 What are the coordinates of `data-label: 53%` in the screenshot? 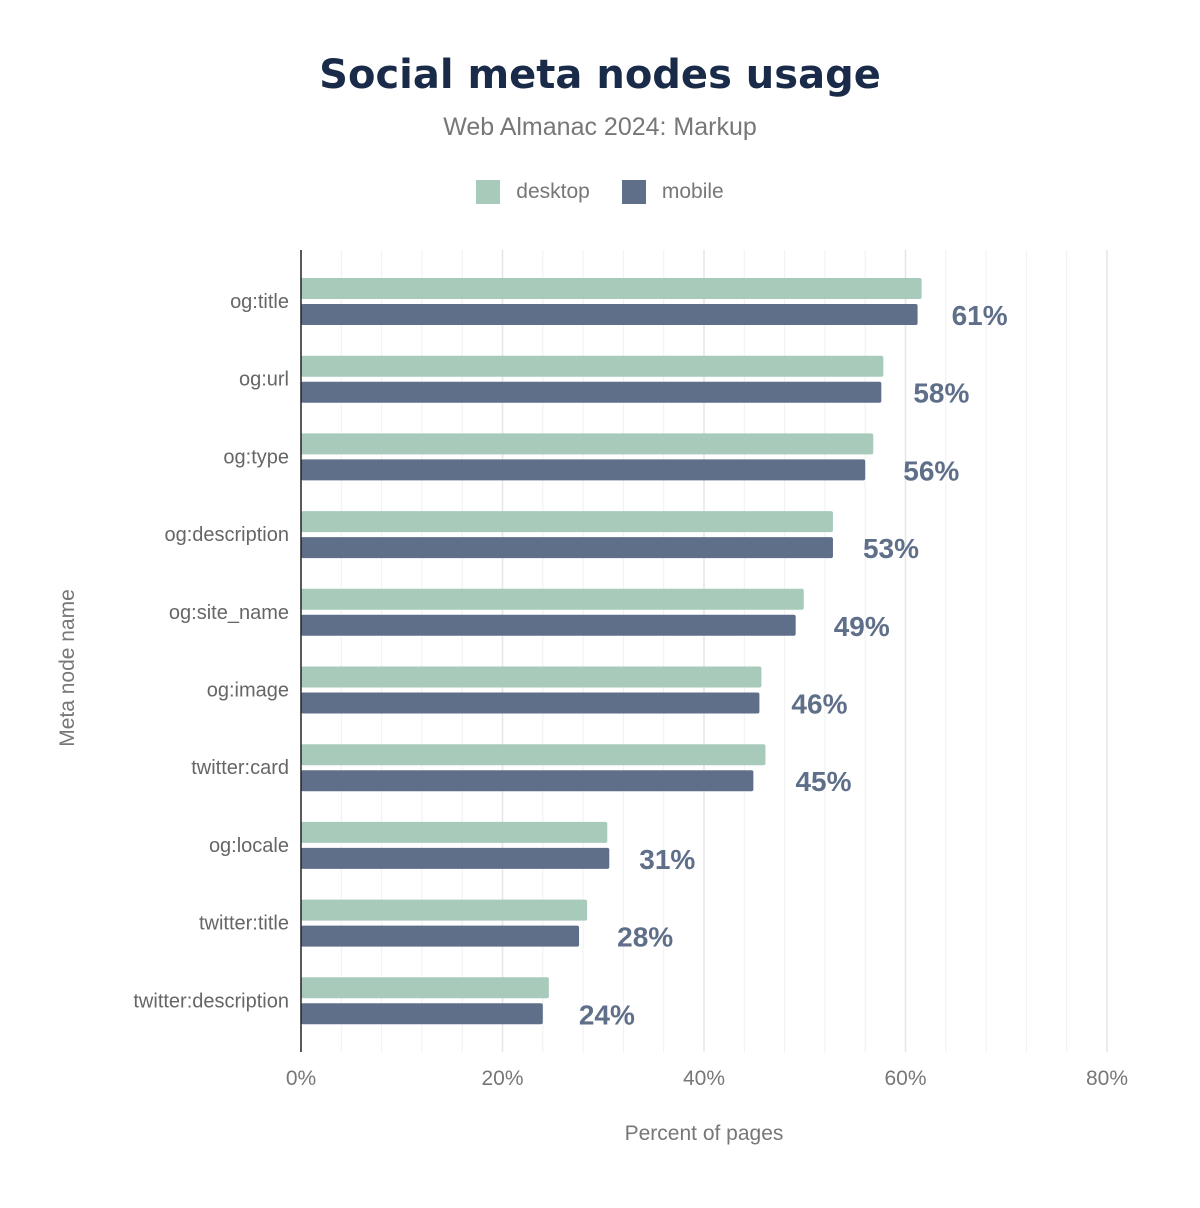 It's located at (891, 548).